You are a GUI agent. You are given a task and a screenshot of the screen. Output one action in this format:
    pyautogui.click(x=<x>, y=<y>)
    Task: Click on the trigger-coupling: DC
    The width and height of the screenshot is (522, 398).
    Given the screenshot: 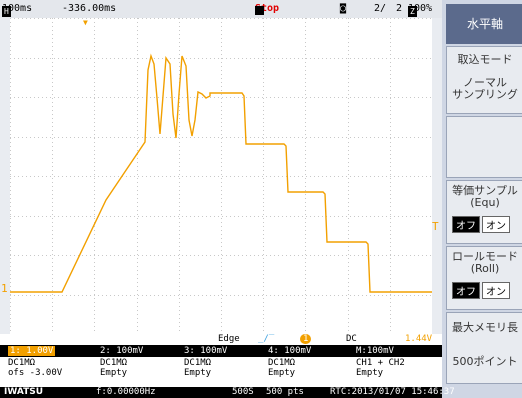 What is the action you would take?
    pyautogui.click(x=351, y=339)
    